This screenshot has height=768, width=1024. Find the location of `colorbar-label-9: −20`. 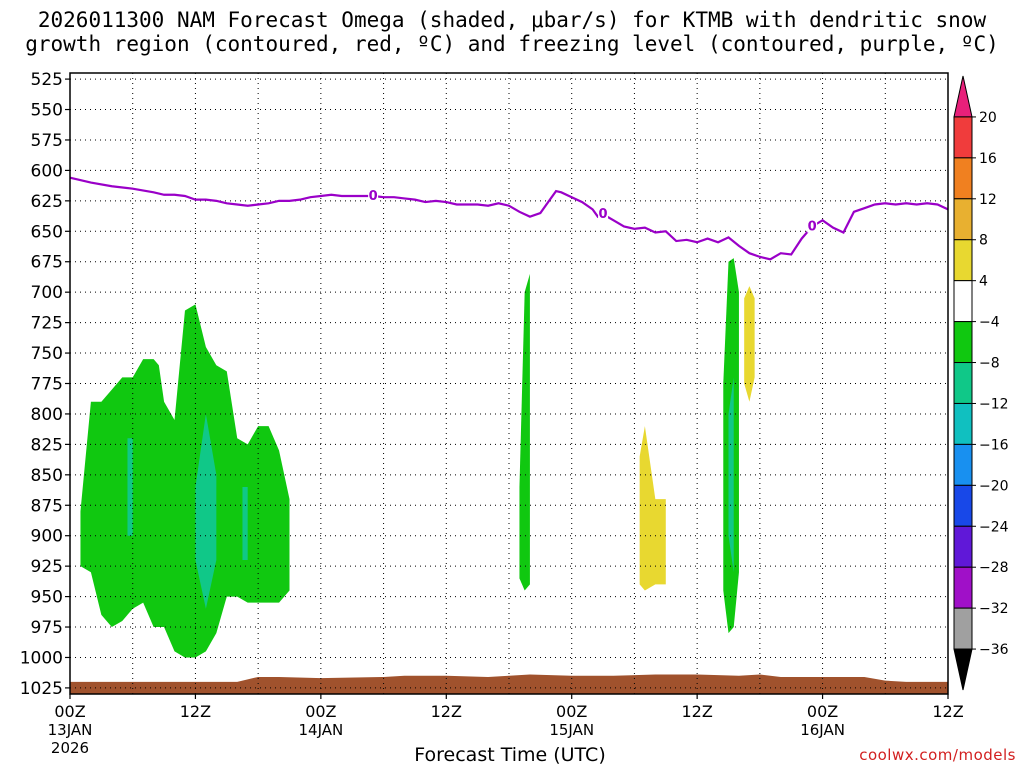

colorbar-label-9: −20 is located at coordinates (994, 486).